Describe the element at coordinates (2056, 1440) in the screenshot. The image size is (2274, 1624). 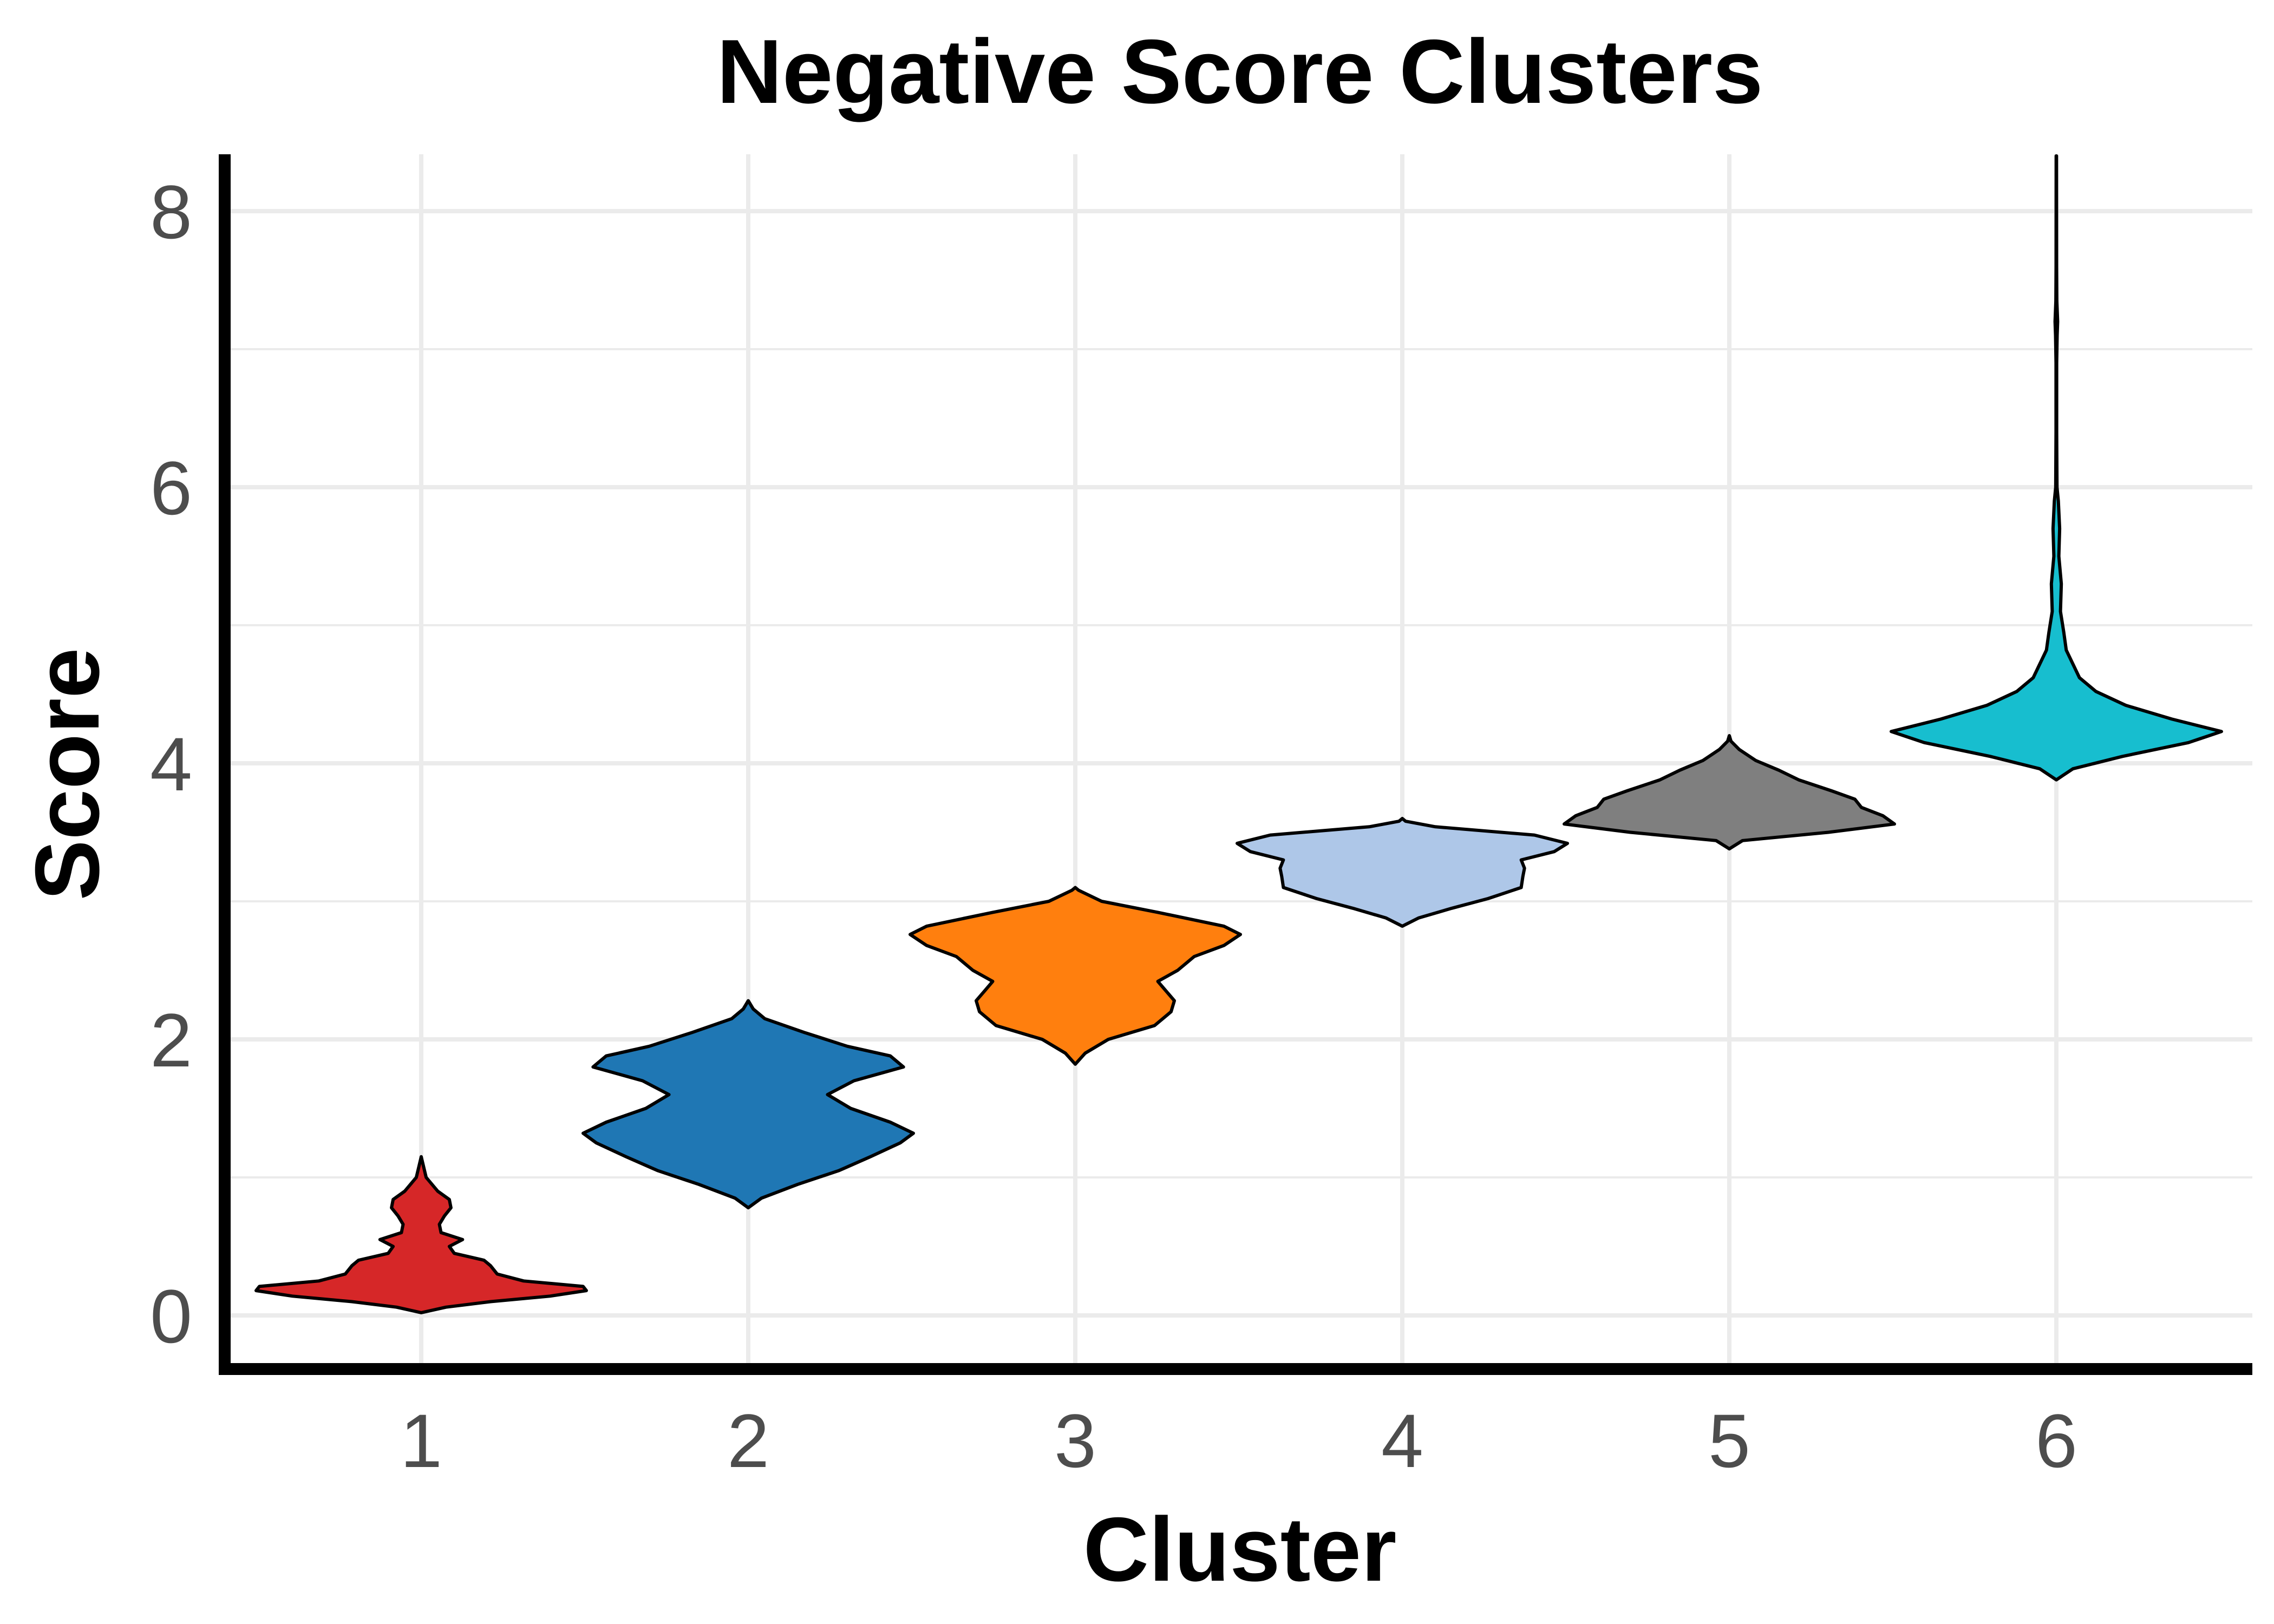
I see `x-tick-label: 6` at that location.